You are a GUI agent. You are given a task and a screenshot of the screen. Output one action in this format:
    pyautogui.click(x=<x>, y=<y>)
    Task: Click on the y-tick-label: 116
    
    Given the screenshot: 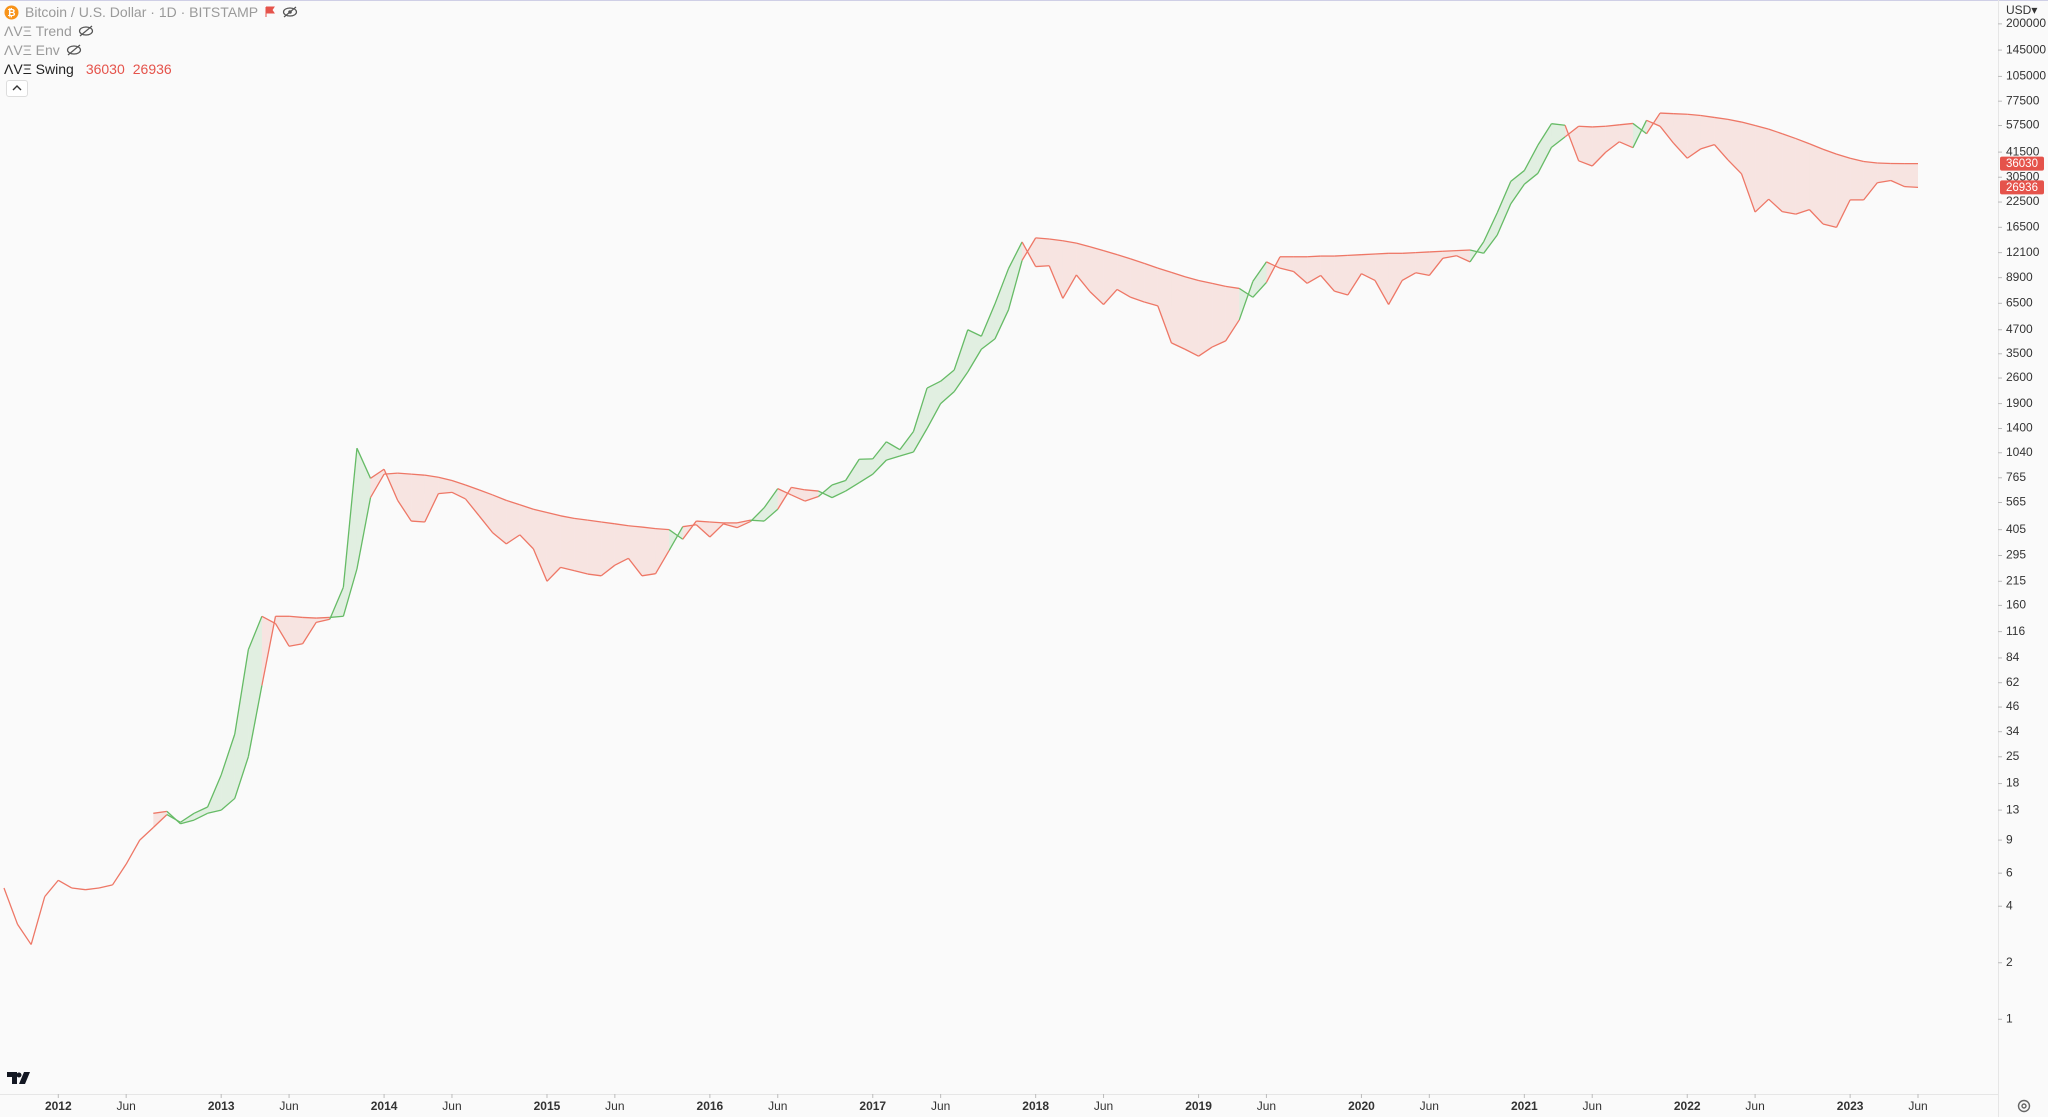 What is the action you would take?
    pyautogui.click(x=2015, y=631)
    